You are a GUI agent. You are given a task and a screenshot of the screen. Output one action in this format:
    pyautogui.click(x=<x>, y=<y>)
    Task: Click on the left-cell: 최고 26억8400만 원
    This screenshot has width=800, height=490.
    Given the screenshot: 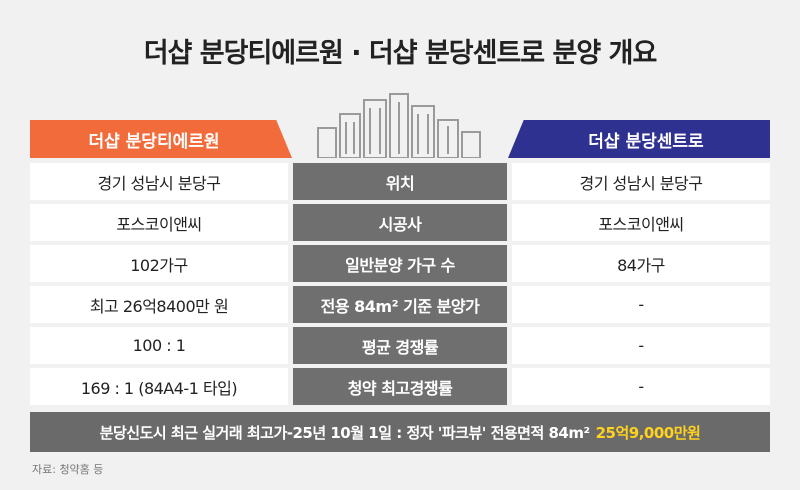 What is the action you would take?
    pyautogui.click(x=159, y=304)
    